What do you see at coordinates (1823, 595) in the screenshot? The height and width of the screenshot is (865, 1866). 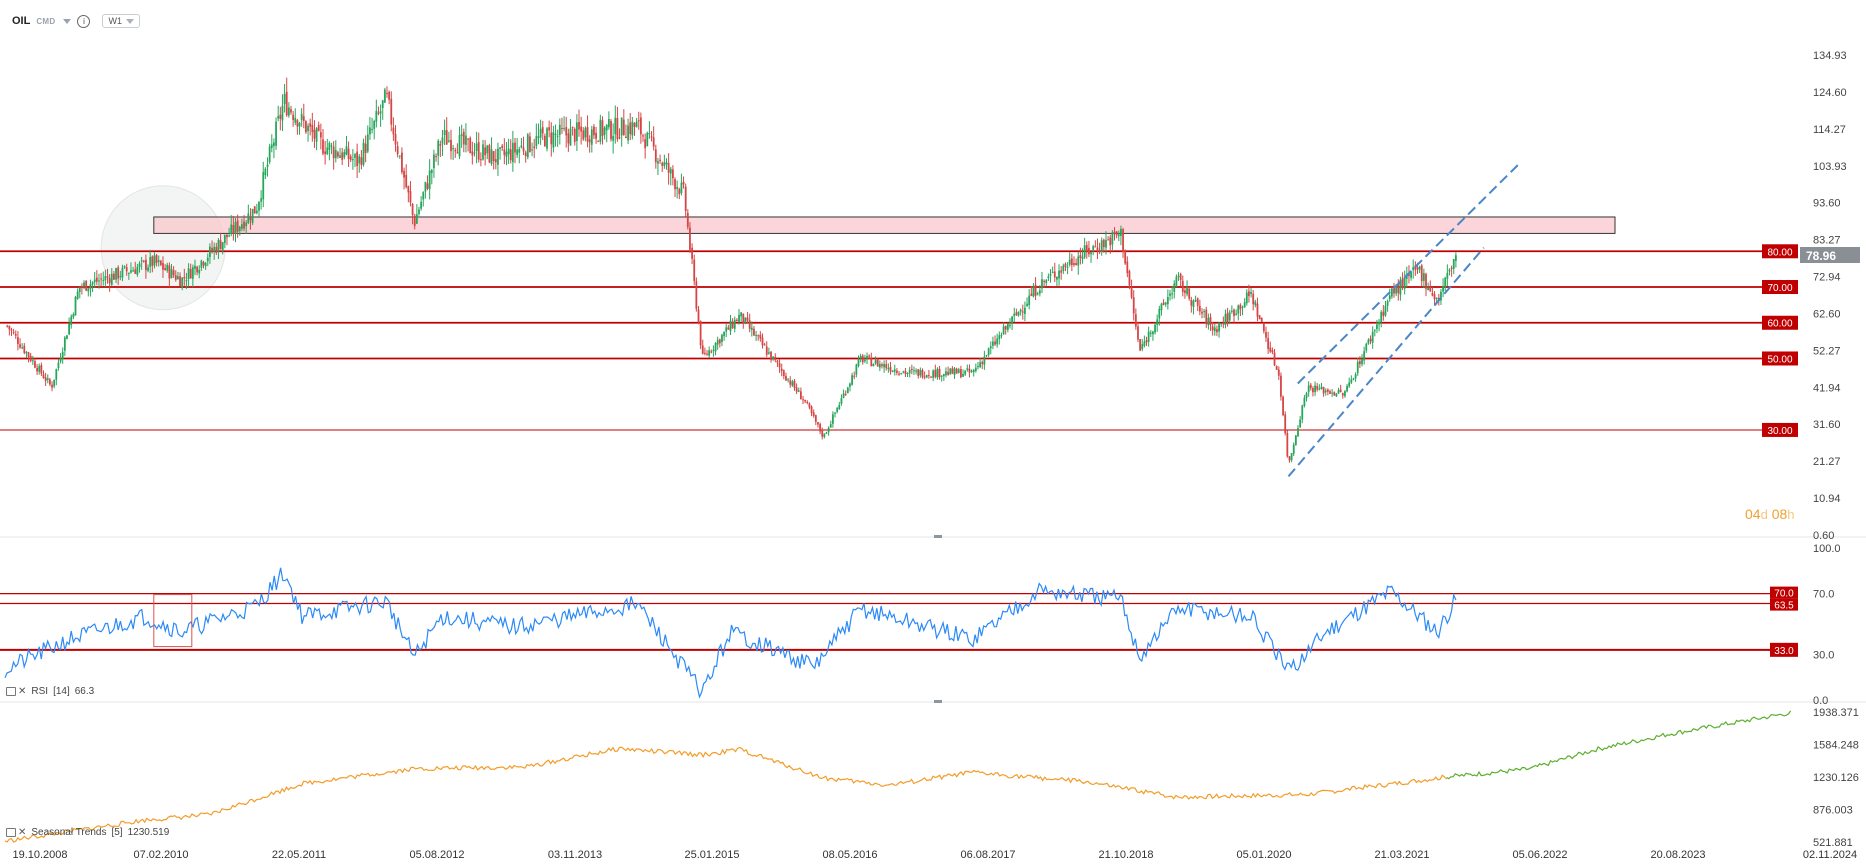 I see `rsi-axis-tick: 70.0` at bounding box center [1823, 595].